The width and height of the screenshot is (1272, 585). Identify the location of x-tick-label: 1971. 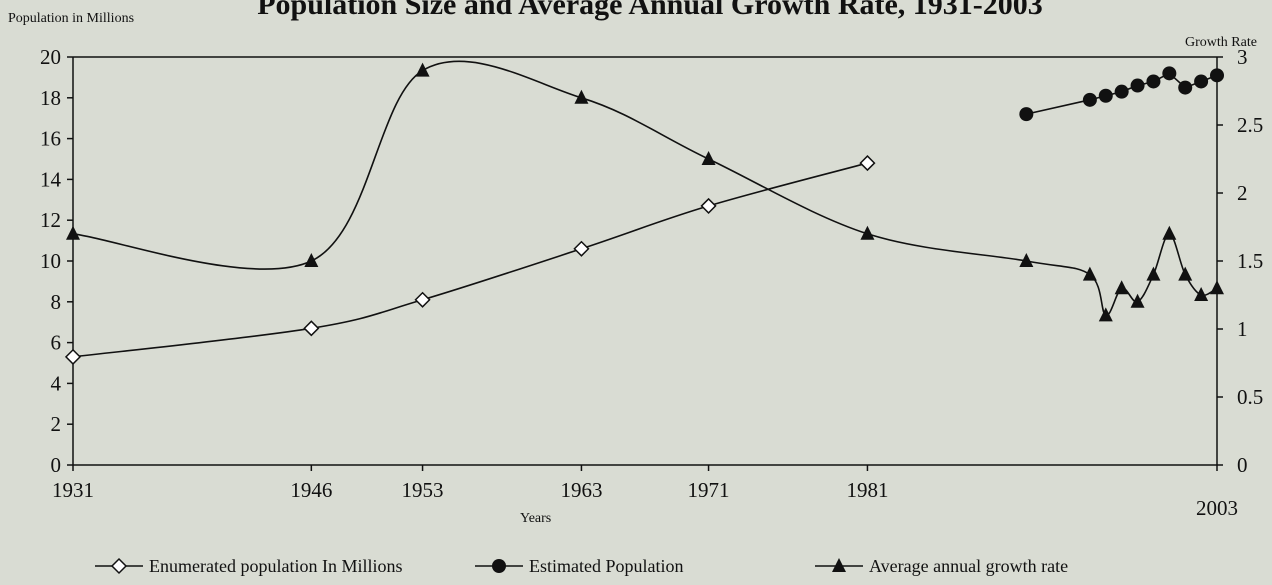
(709, 490).